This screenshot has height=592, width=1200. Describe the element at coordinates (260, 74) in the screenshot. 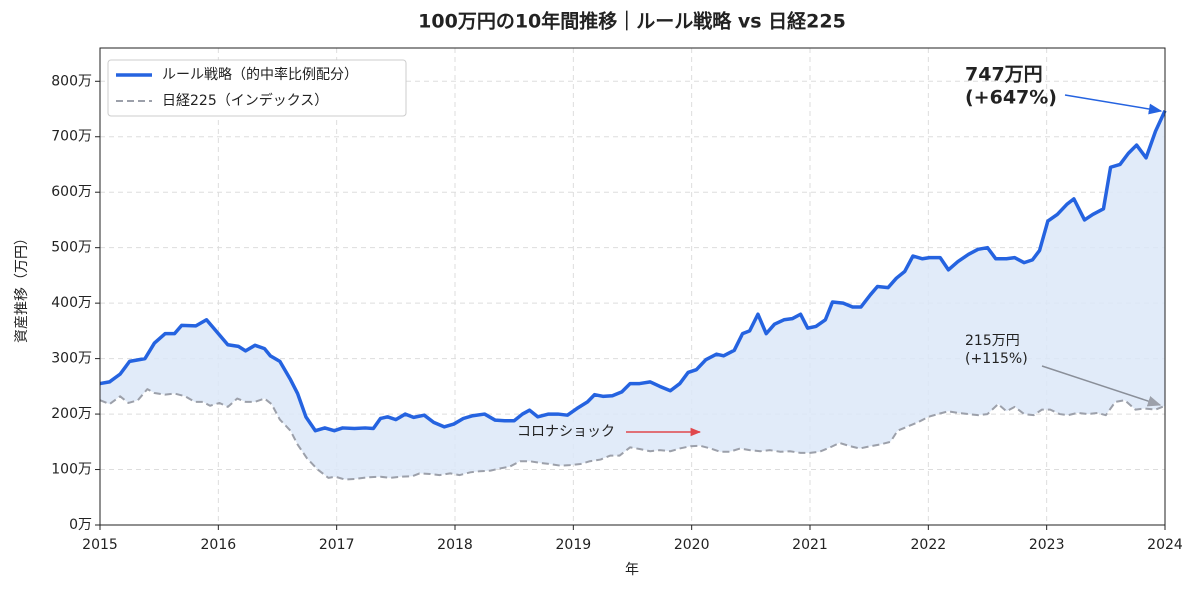

I see `legend-label: ルール戦略（的中率比例配分）` at that location.